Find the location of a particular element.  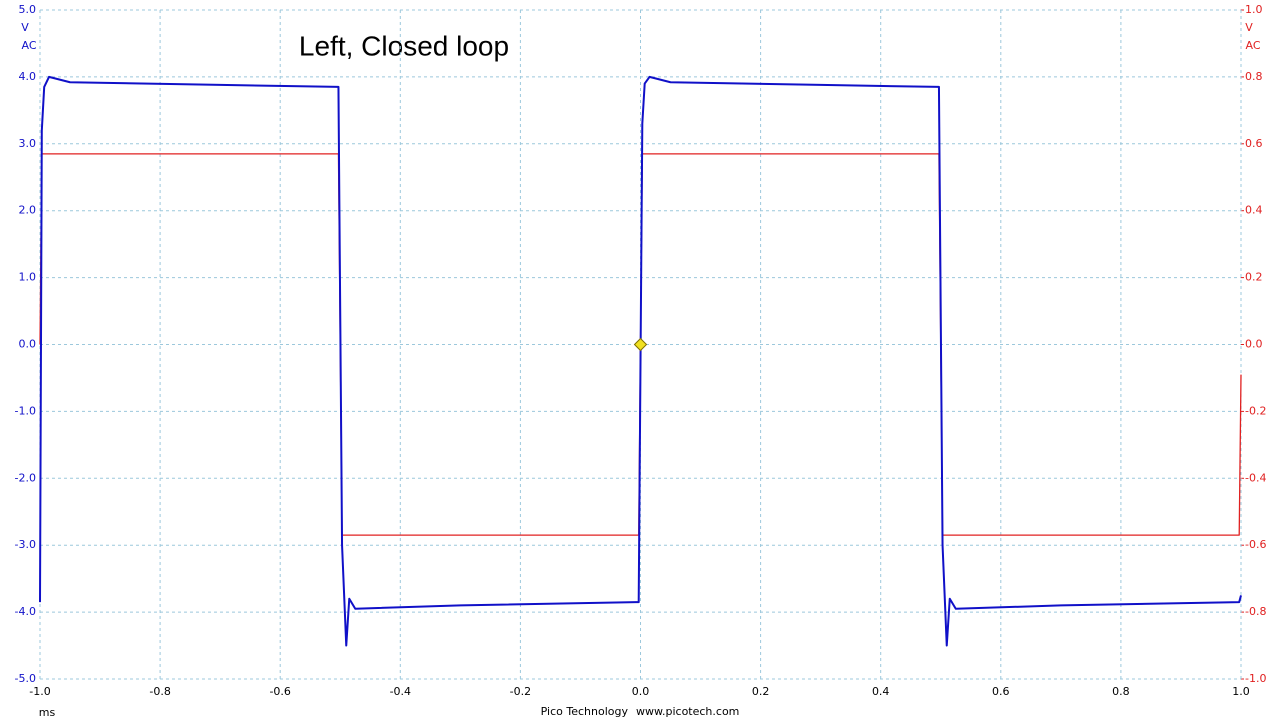

y2-tick-label: -1.0 is located at coordinates (1255, 678).